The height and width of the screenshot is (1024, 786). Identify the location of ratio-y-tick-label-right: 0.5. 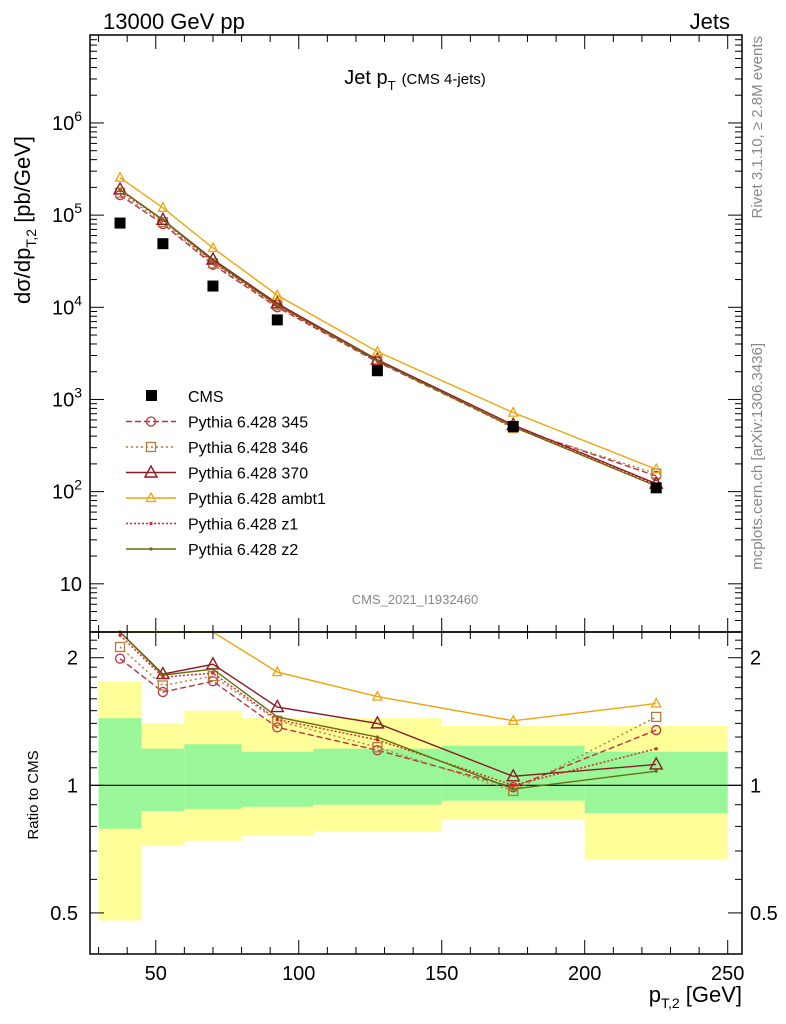
(764, 914).